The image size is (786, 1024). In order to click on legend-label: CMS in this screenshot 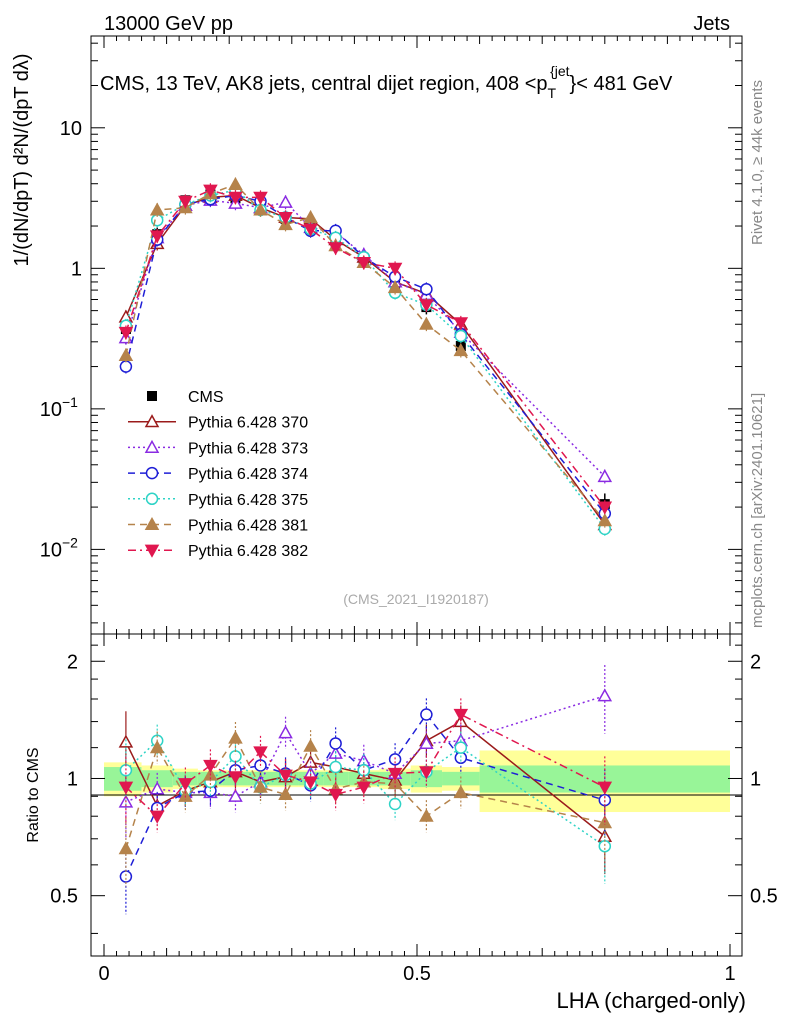, I will do `click(206, 397)`.